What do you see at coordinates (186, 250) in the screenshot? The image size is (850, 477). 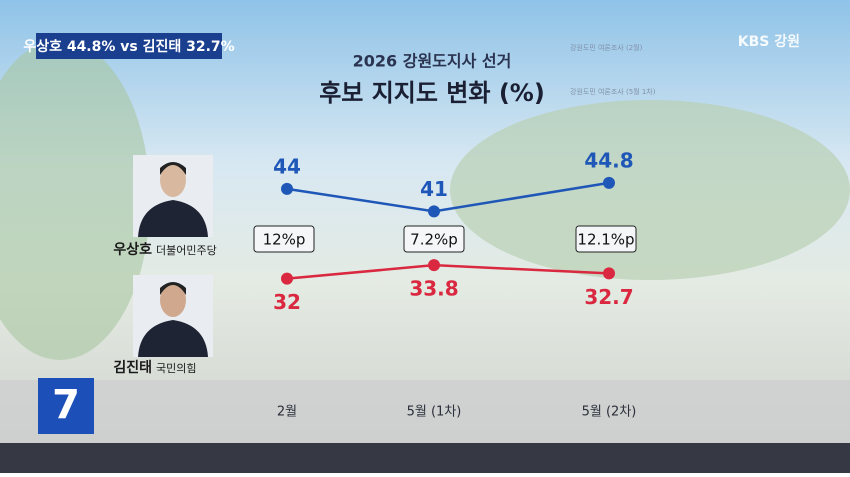 I see `legend-party: 더불어민주당` at bounding box center [186, 250].